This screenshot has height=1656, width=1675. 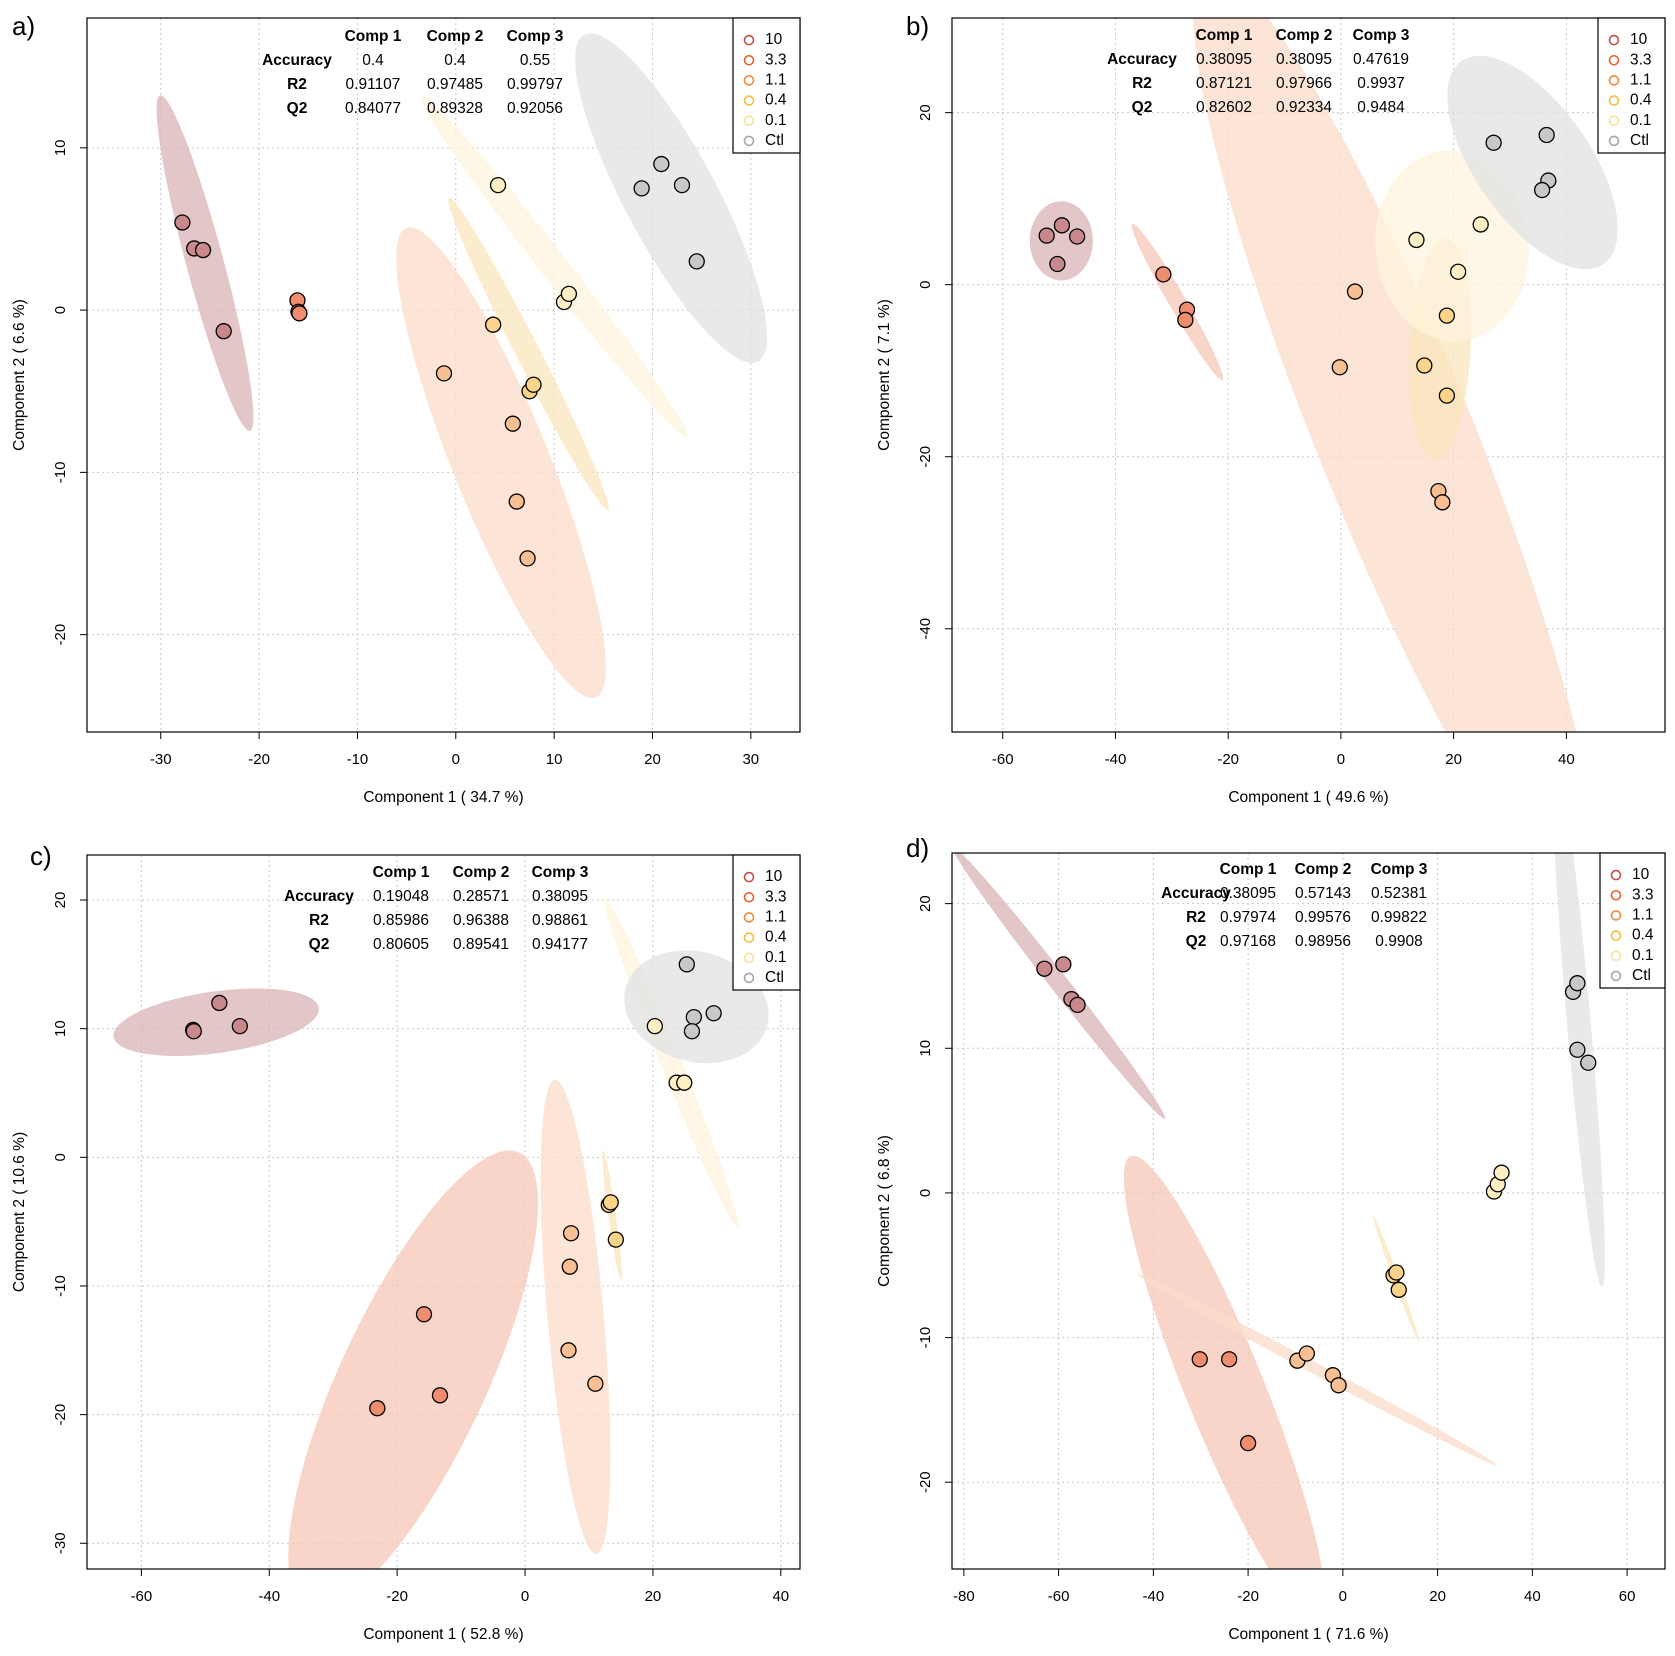 I want to click on legend-marker-3.3, so click(x=749, y=60).